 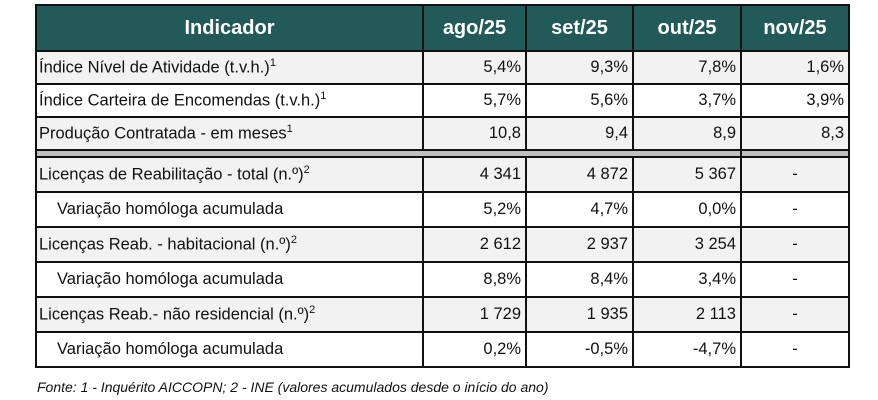 I want to click on label-text: Índice Nível de Atividade (t.v.h.), so click(x=154, y=67).